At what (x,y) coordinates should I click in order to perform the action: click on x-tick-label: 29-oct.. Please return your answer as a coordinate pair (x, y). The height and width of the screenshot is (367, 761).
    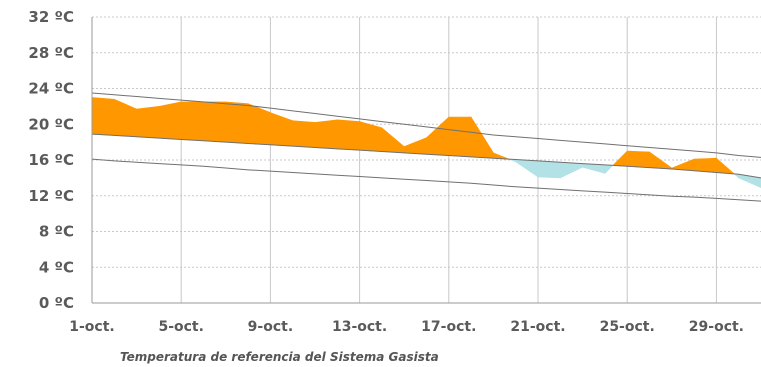
    Looking at the image, I should click on (716, 327).